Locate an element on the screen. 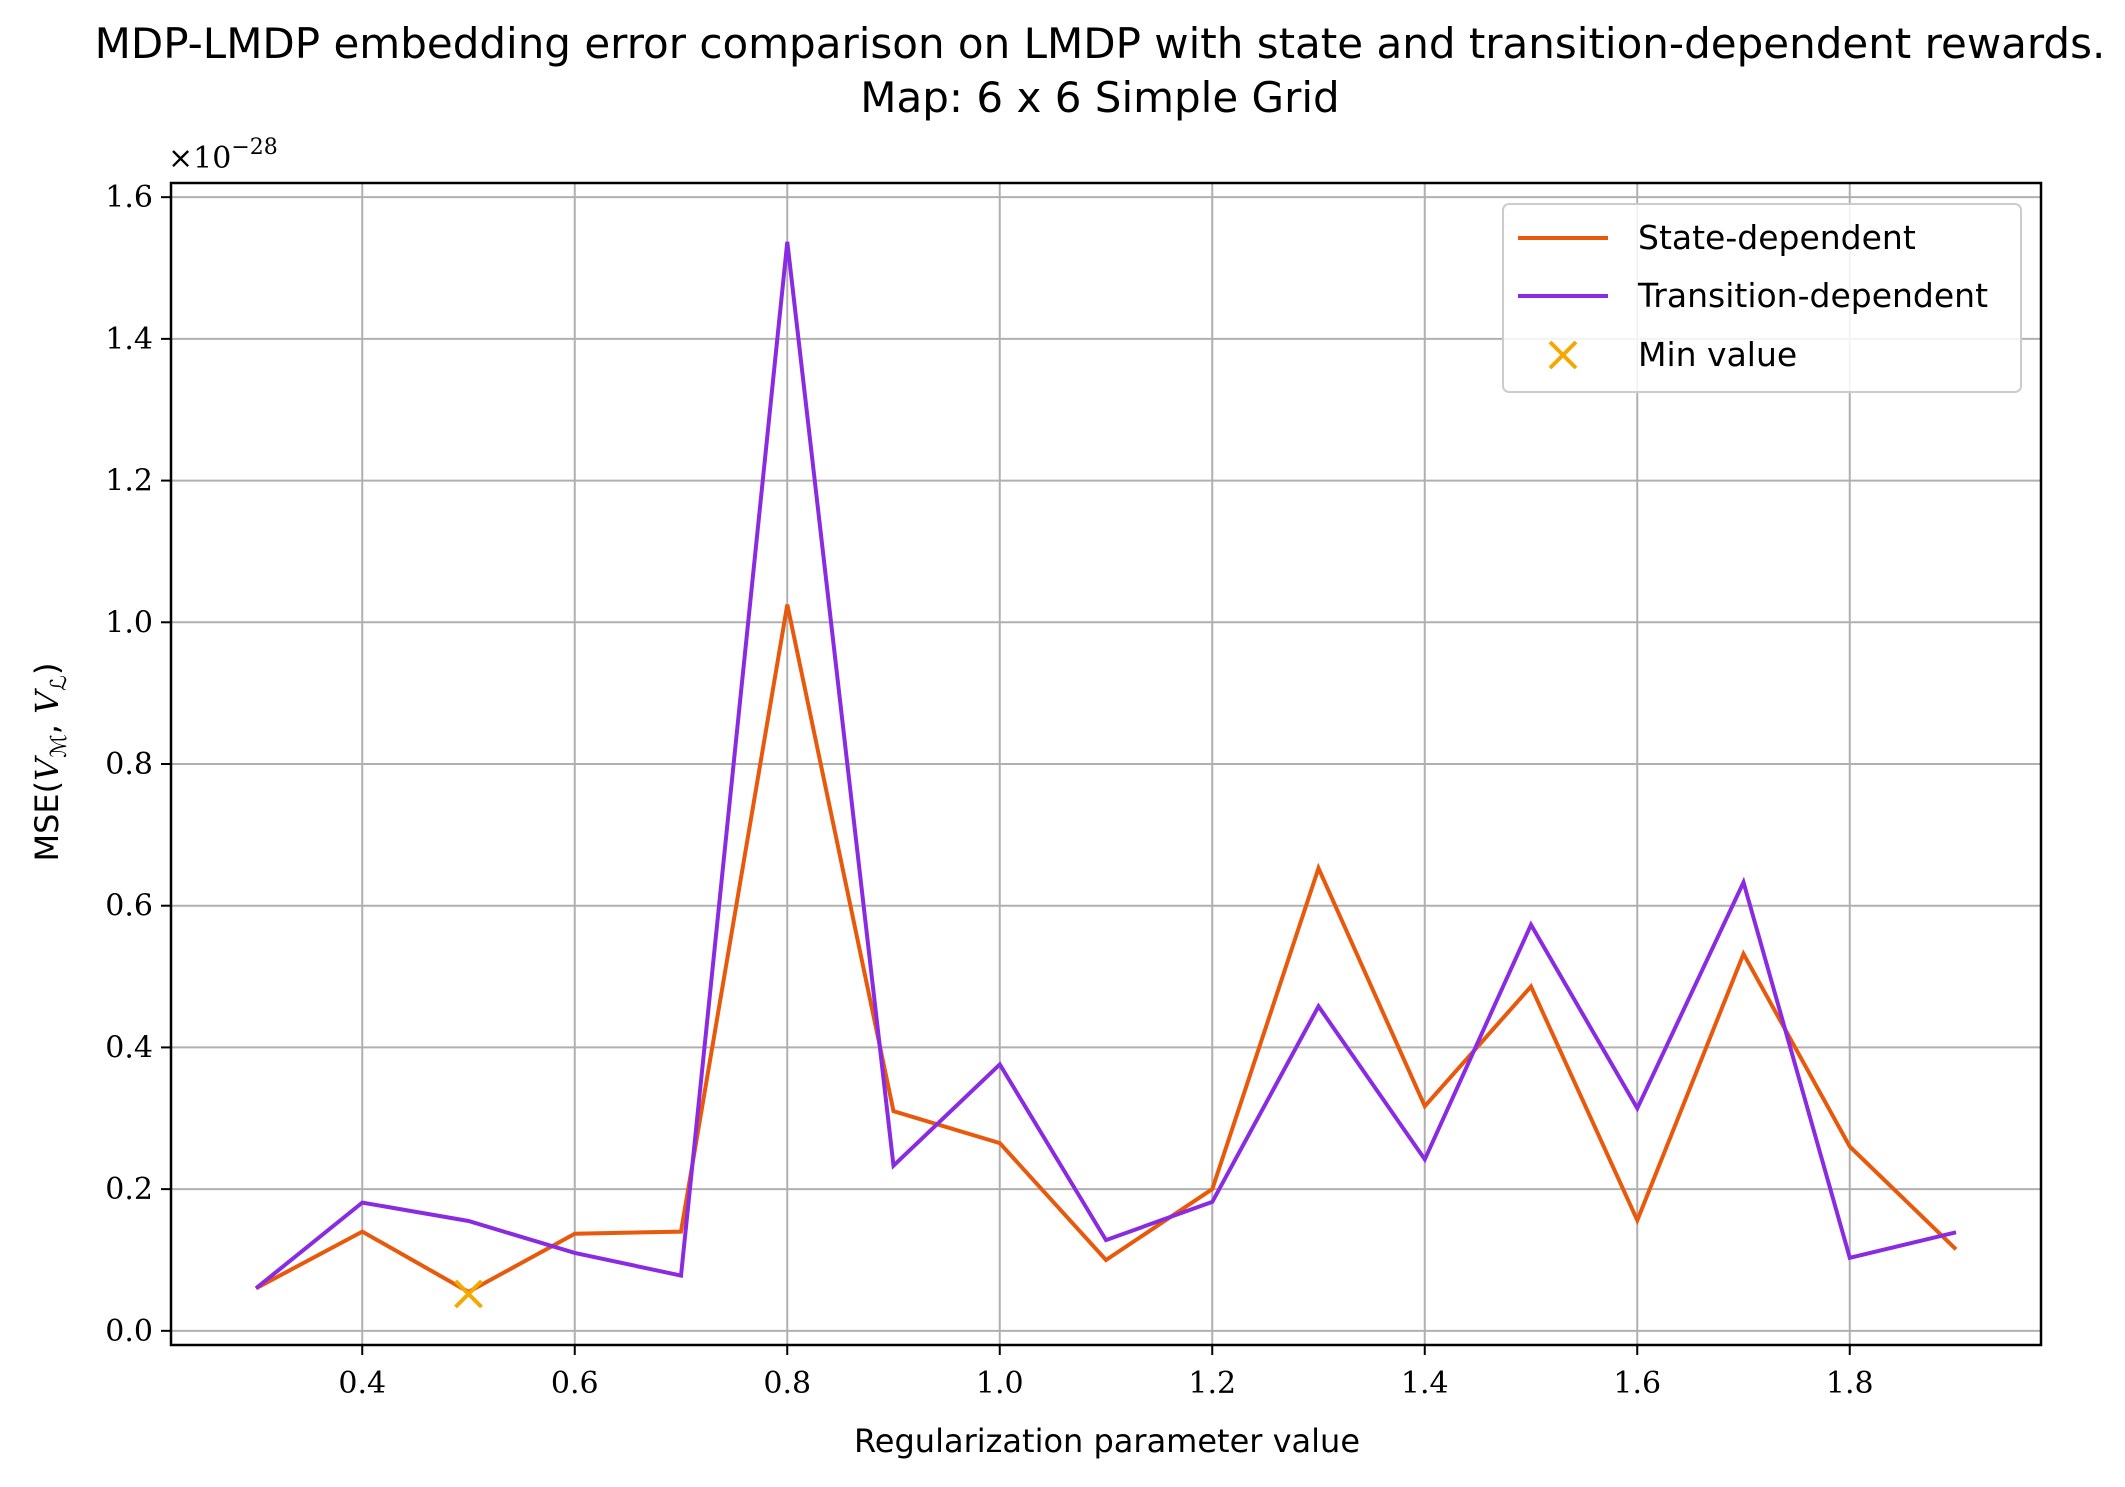 The image size is (2125, 1487). y-tick-label: 1.0 is located at coordinates (129, 622).